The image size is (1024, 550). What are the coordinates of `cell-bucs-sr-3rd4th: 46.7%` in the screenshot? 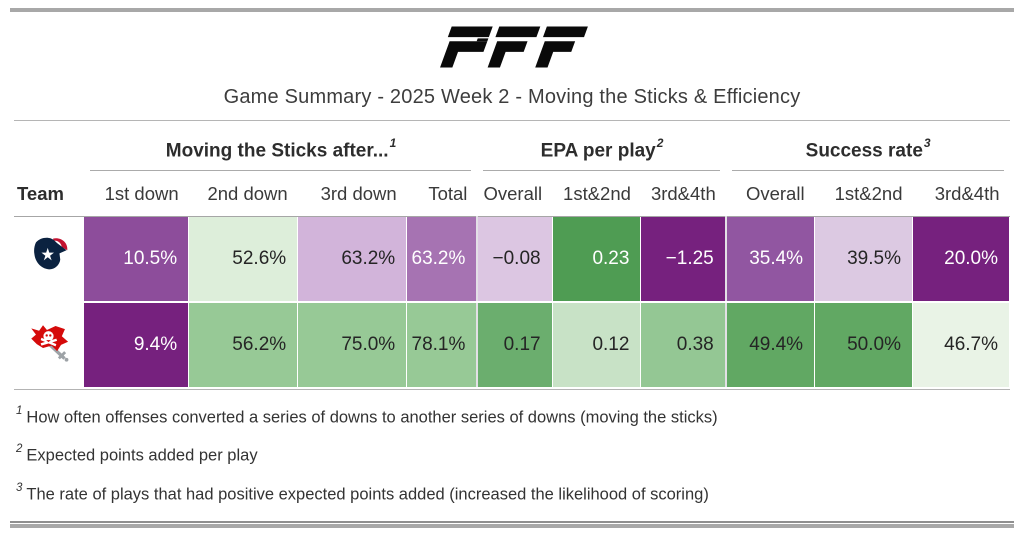 It's located at (961, 345).